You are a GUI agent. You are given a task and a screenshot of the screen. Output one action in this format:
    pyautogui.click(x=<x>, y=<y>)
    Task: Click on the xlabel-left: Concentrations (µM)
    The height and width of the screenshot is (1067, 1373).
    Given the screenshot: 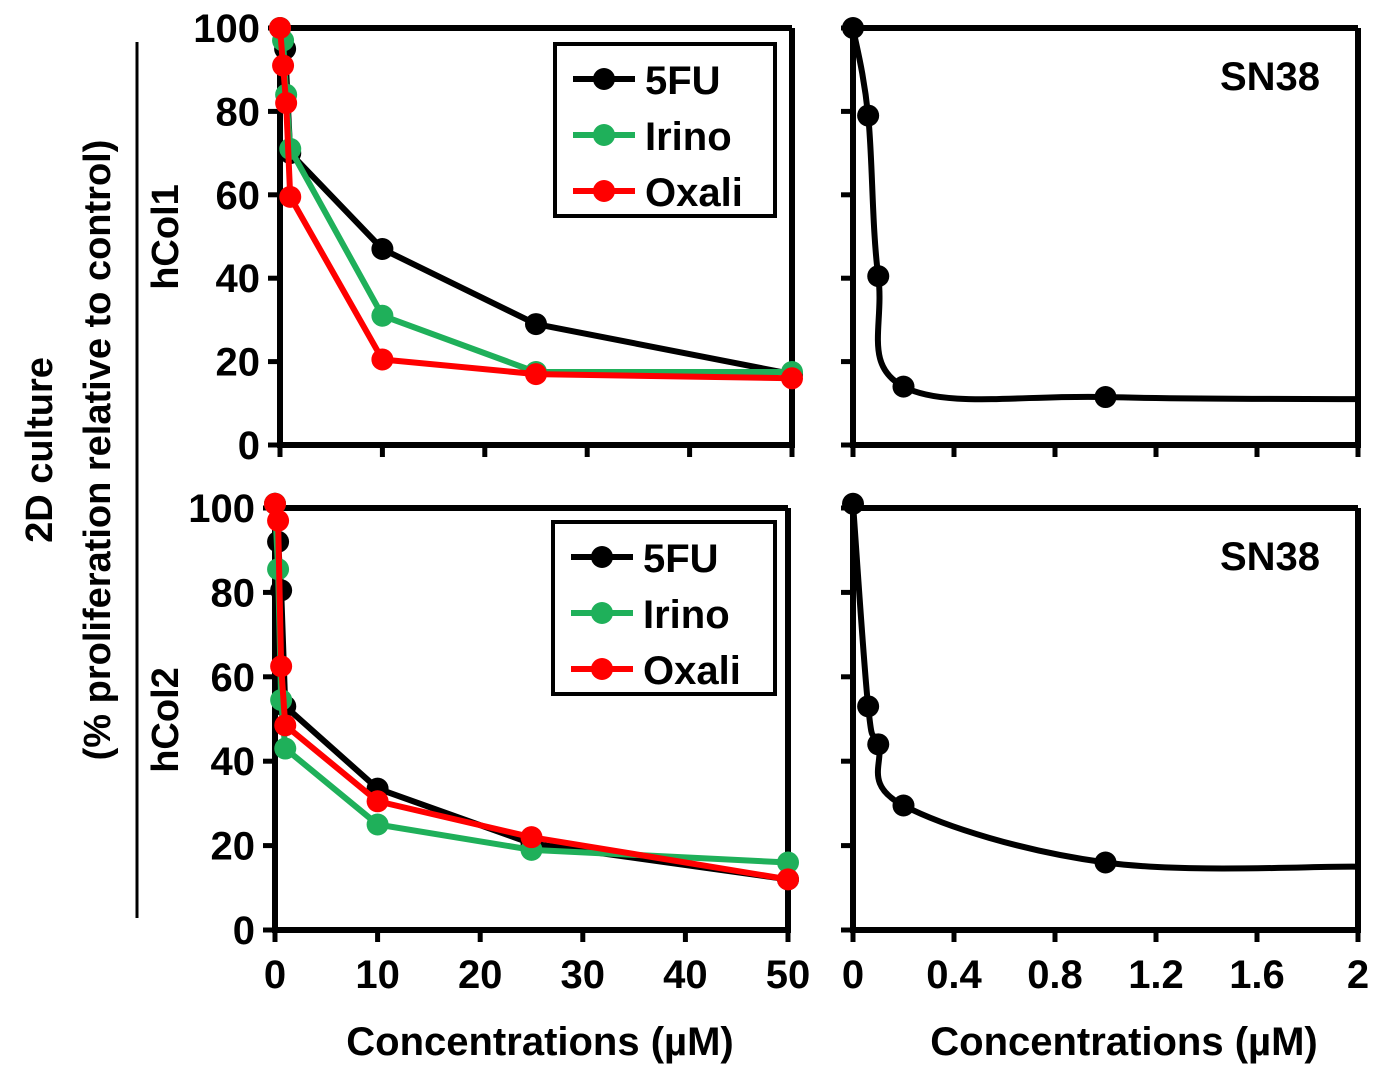 What is the action you would take?
    pyautogui.click(x=539, y=1042)
    